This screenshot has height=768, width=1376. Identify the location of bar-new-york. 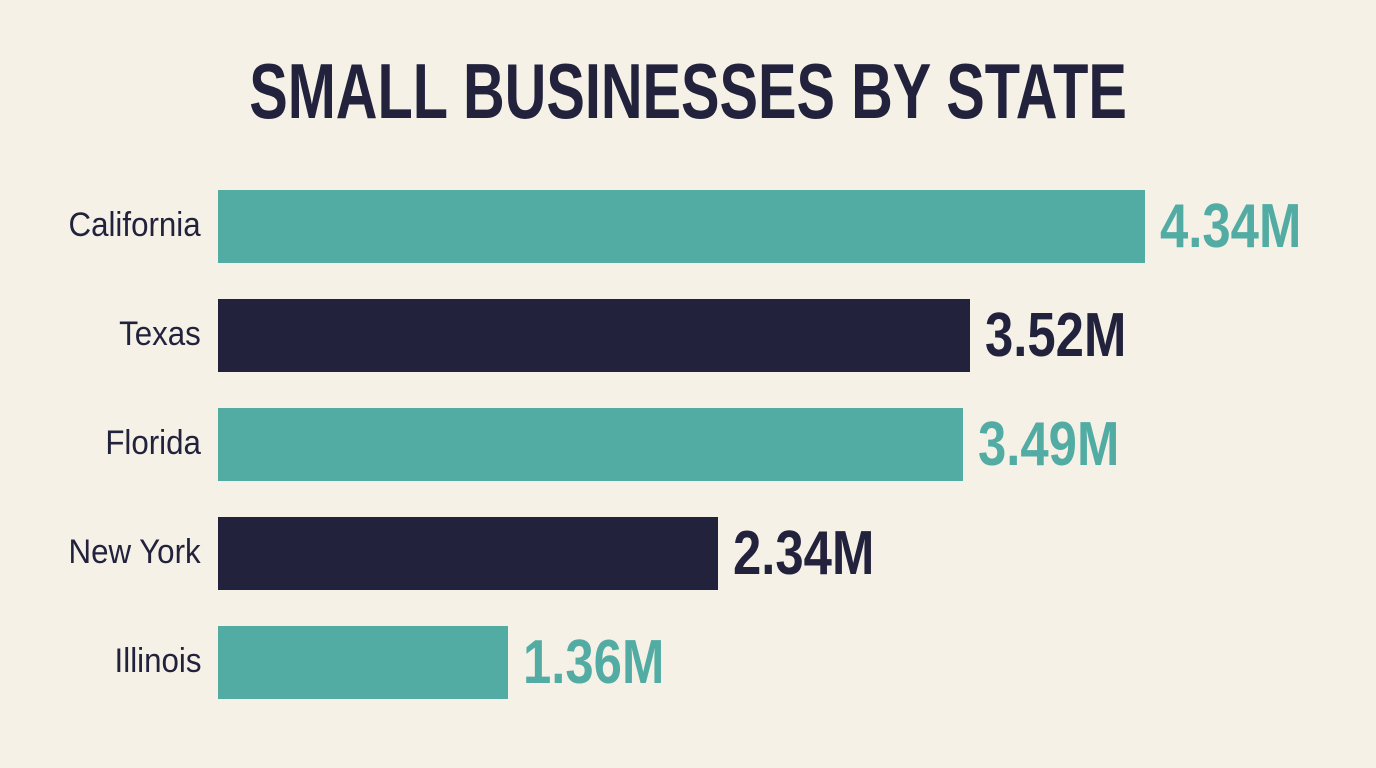
(468, 553).